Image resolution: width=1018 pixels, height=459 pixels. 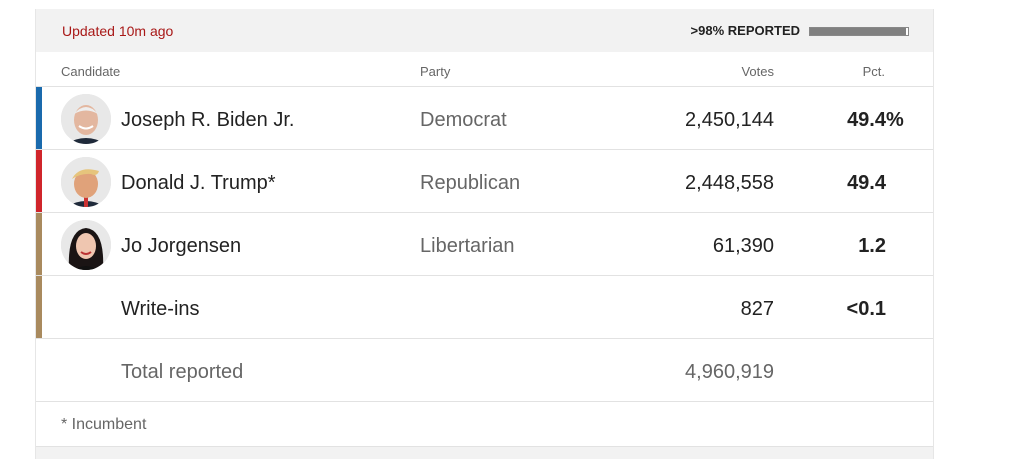 I want to click on total-label: Total reported, so click(x=182, y=372).